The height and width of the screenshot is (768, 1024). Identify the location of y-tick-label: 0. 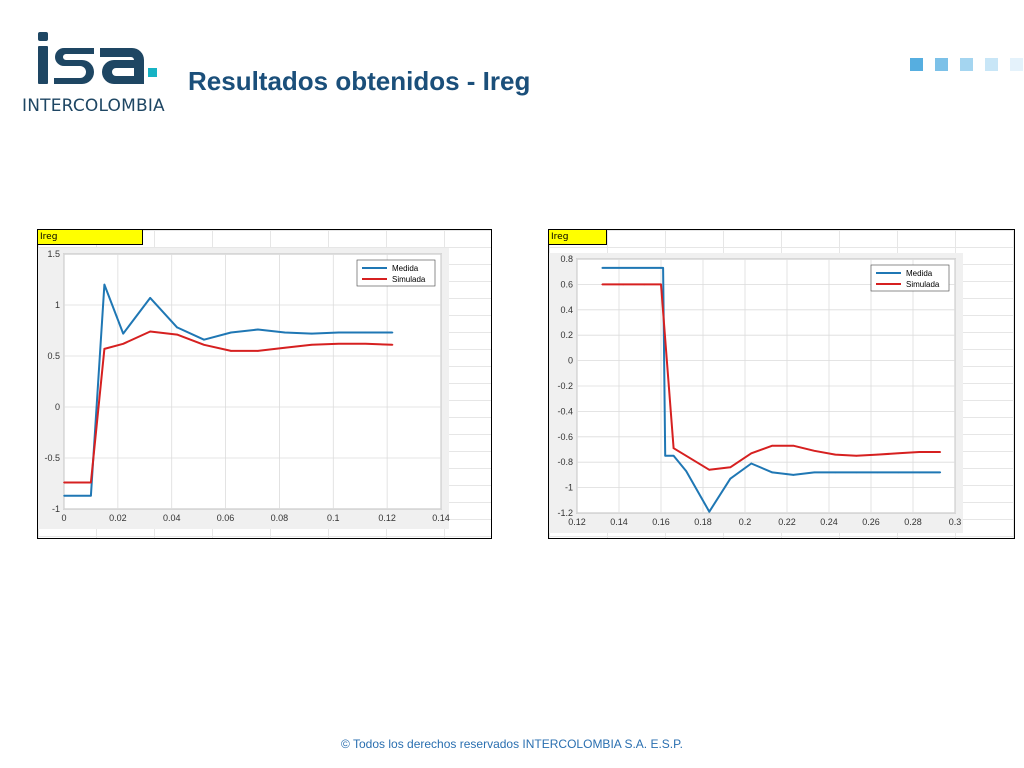
(57, 407).